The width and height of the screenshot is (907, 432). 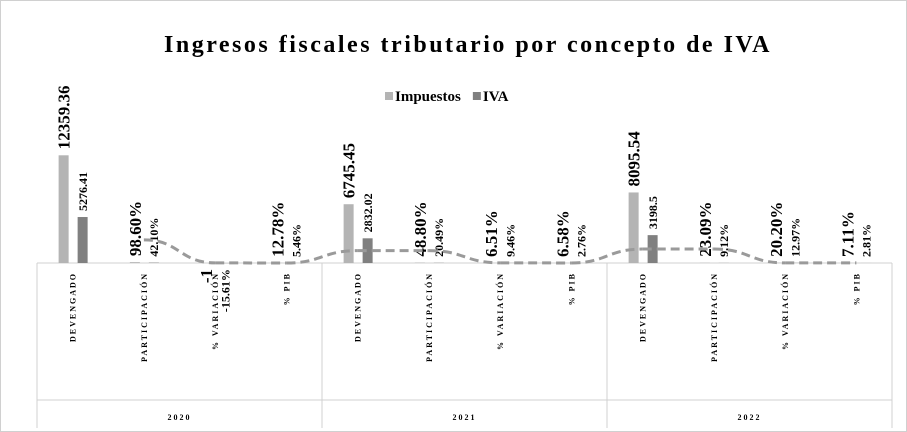 I want to click on data-label: 2.81%, so click(x=867, y=240).